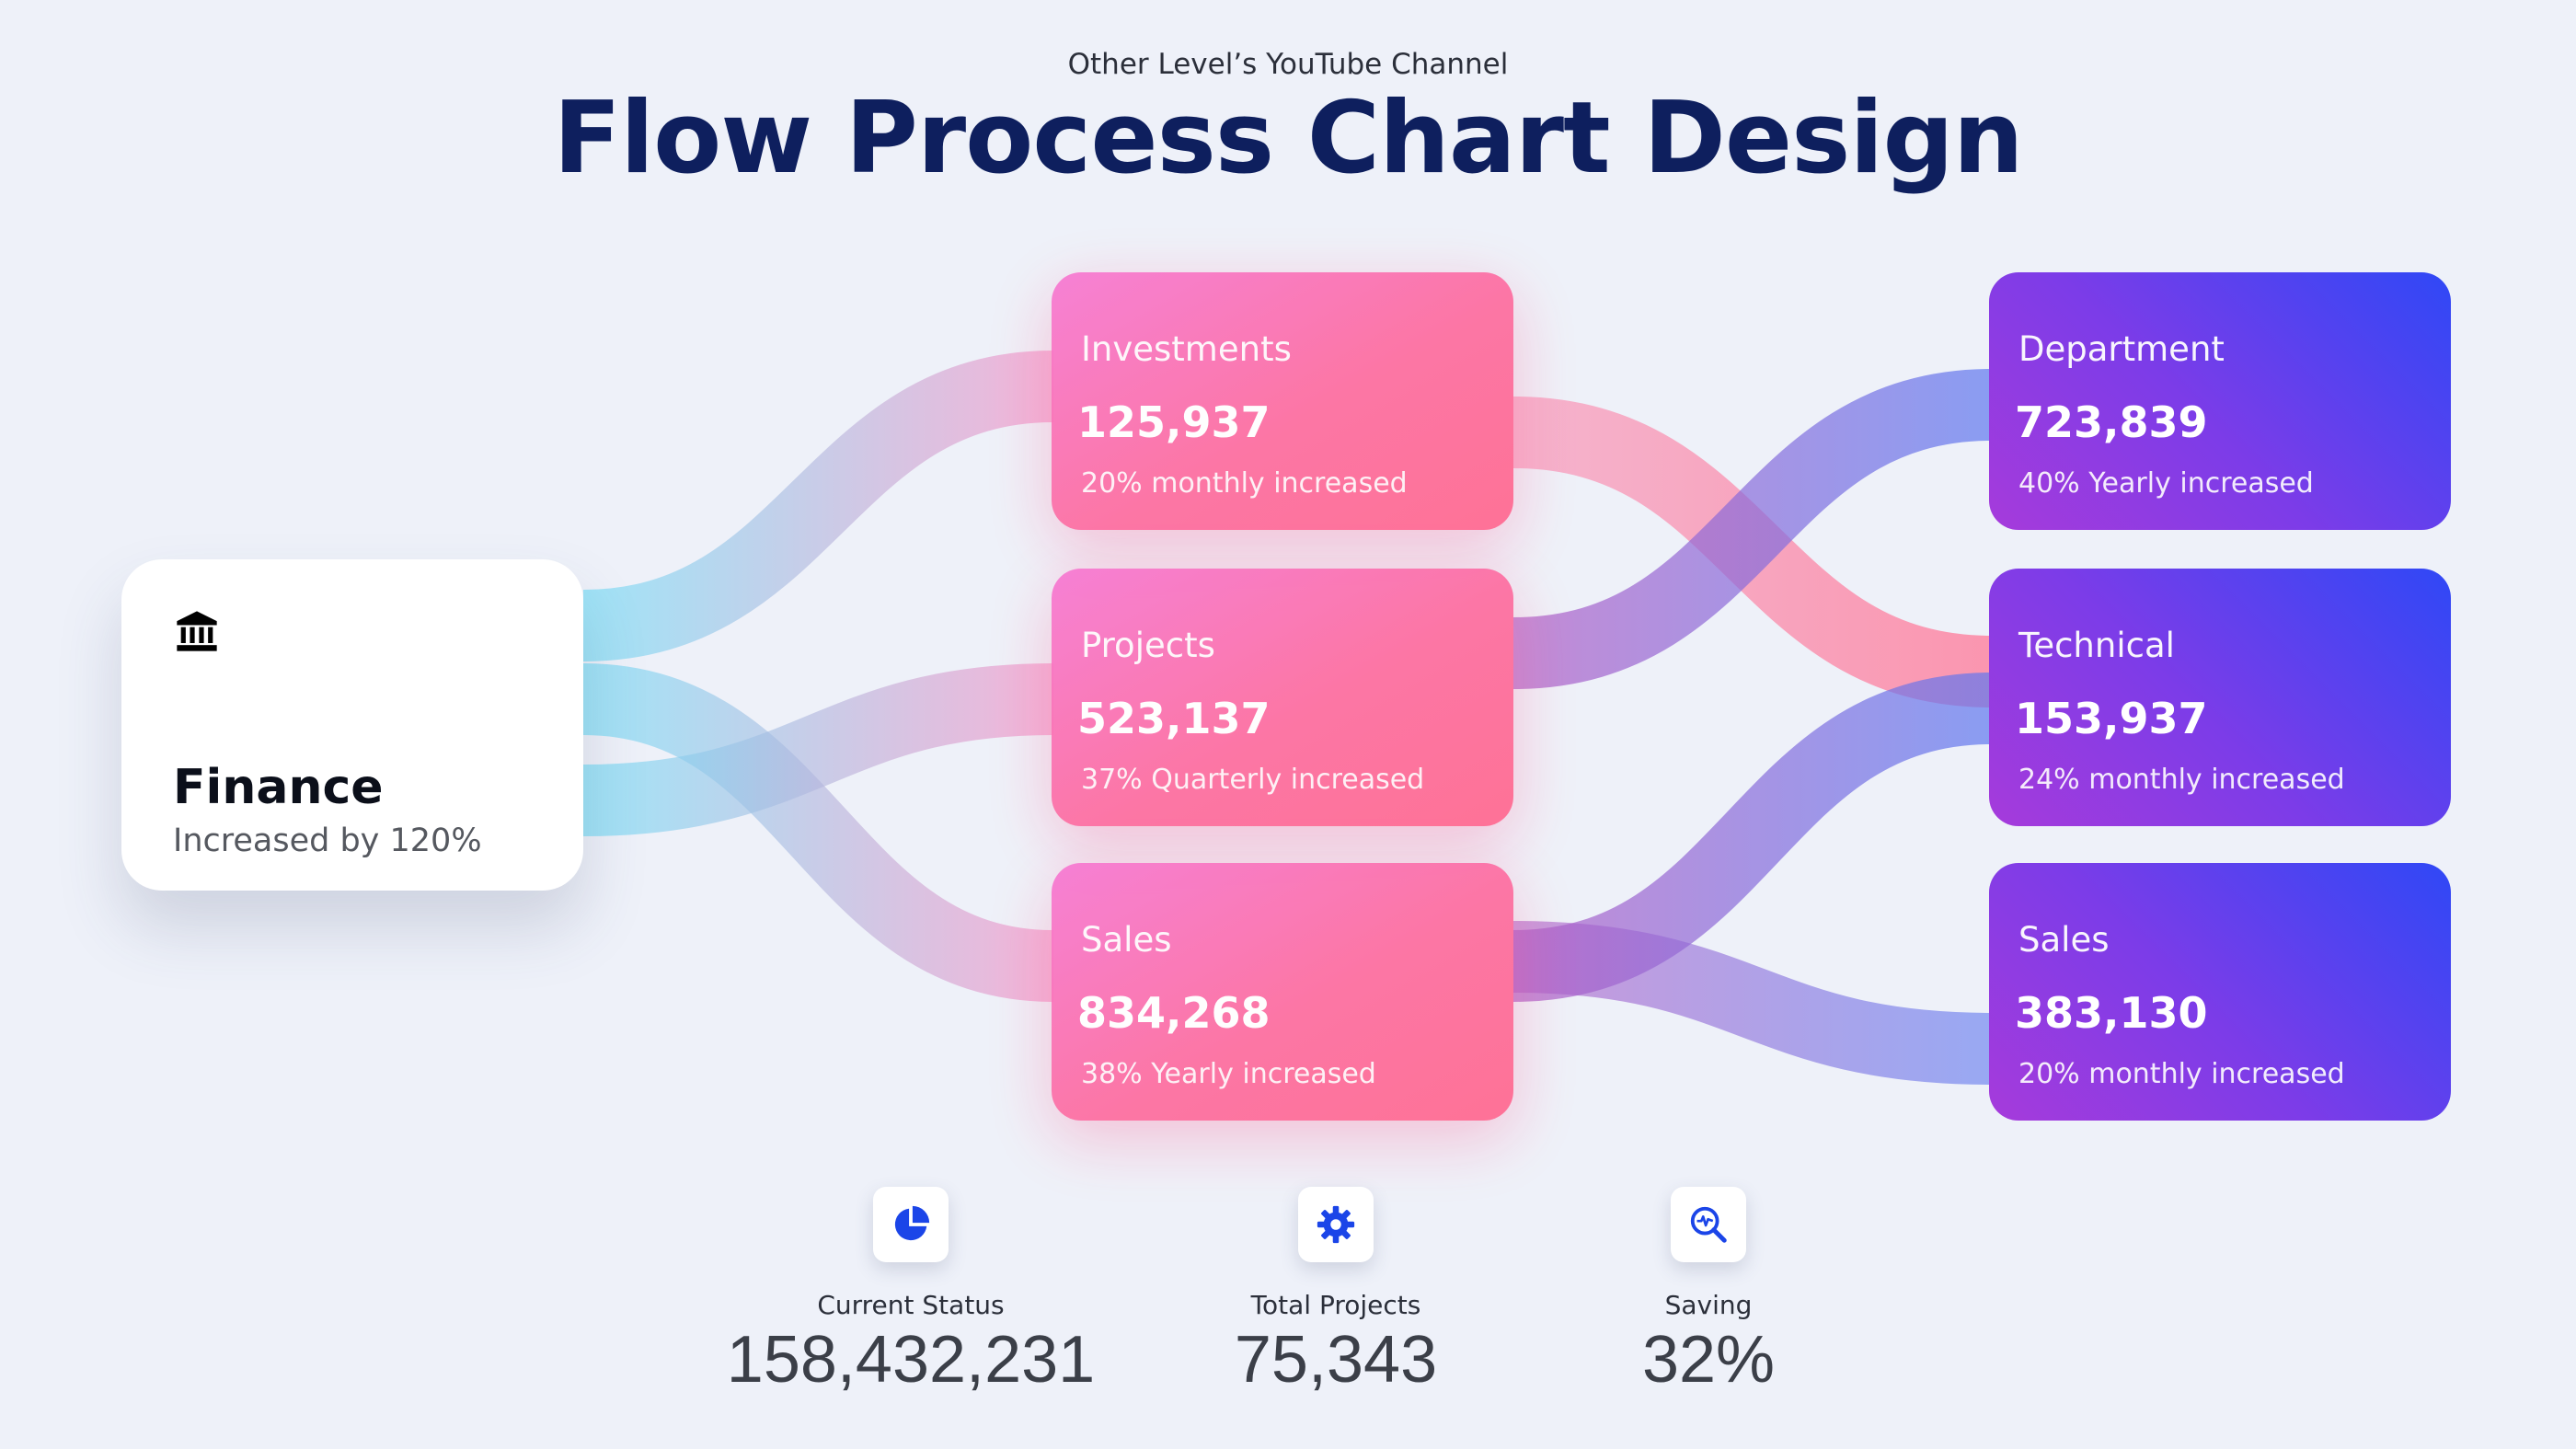 This screenshot has width=2576, height=1449. What do you see at coordinates (197, 631) in the screenshot?
I see `bank-icon` at bounding box center [197, 631].